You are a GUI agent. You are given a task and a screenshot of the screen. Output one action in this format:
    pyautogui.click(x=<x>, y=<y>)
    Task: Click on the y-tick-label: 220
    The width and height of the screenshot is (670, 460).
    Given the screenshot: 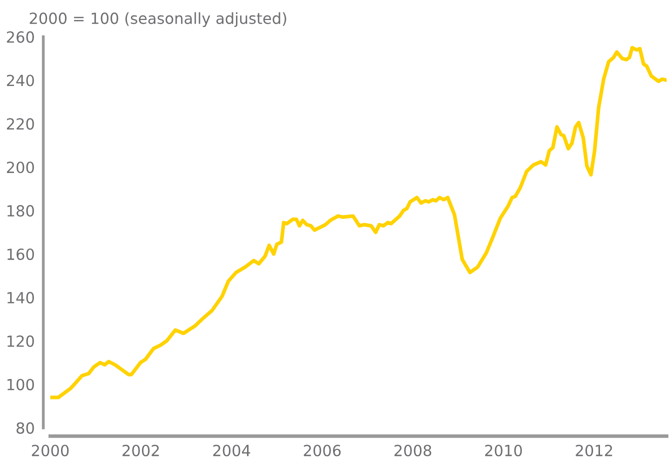 What is the action you would take?
    pyautogui.click(x=20, y=124)
    